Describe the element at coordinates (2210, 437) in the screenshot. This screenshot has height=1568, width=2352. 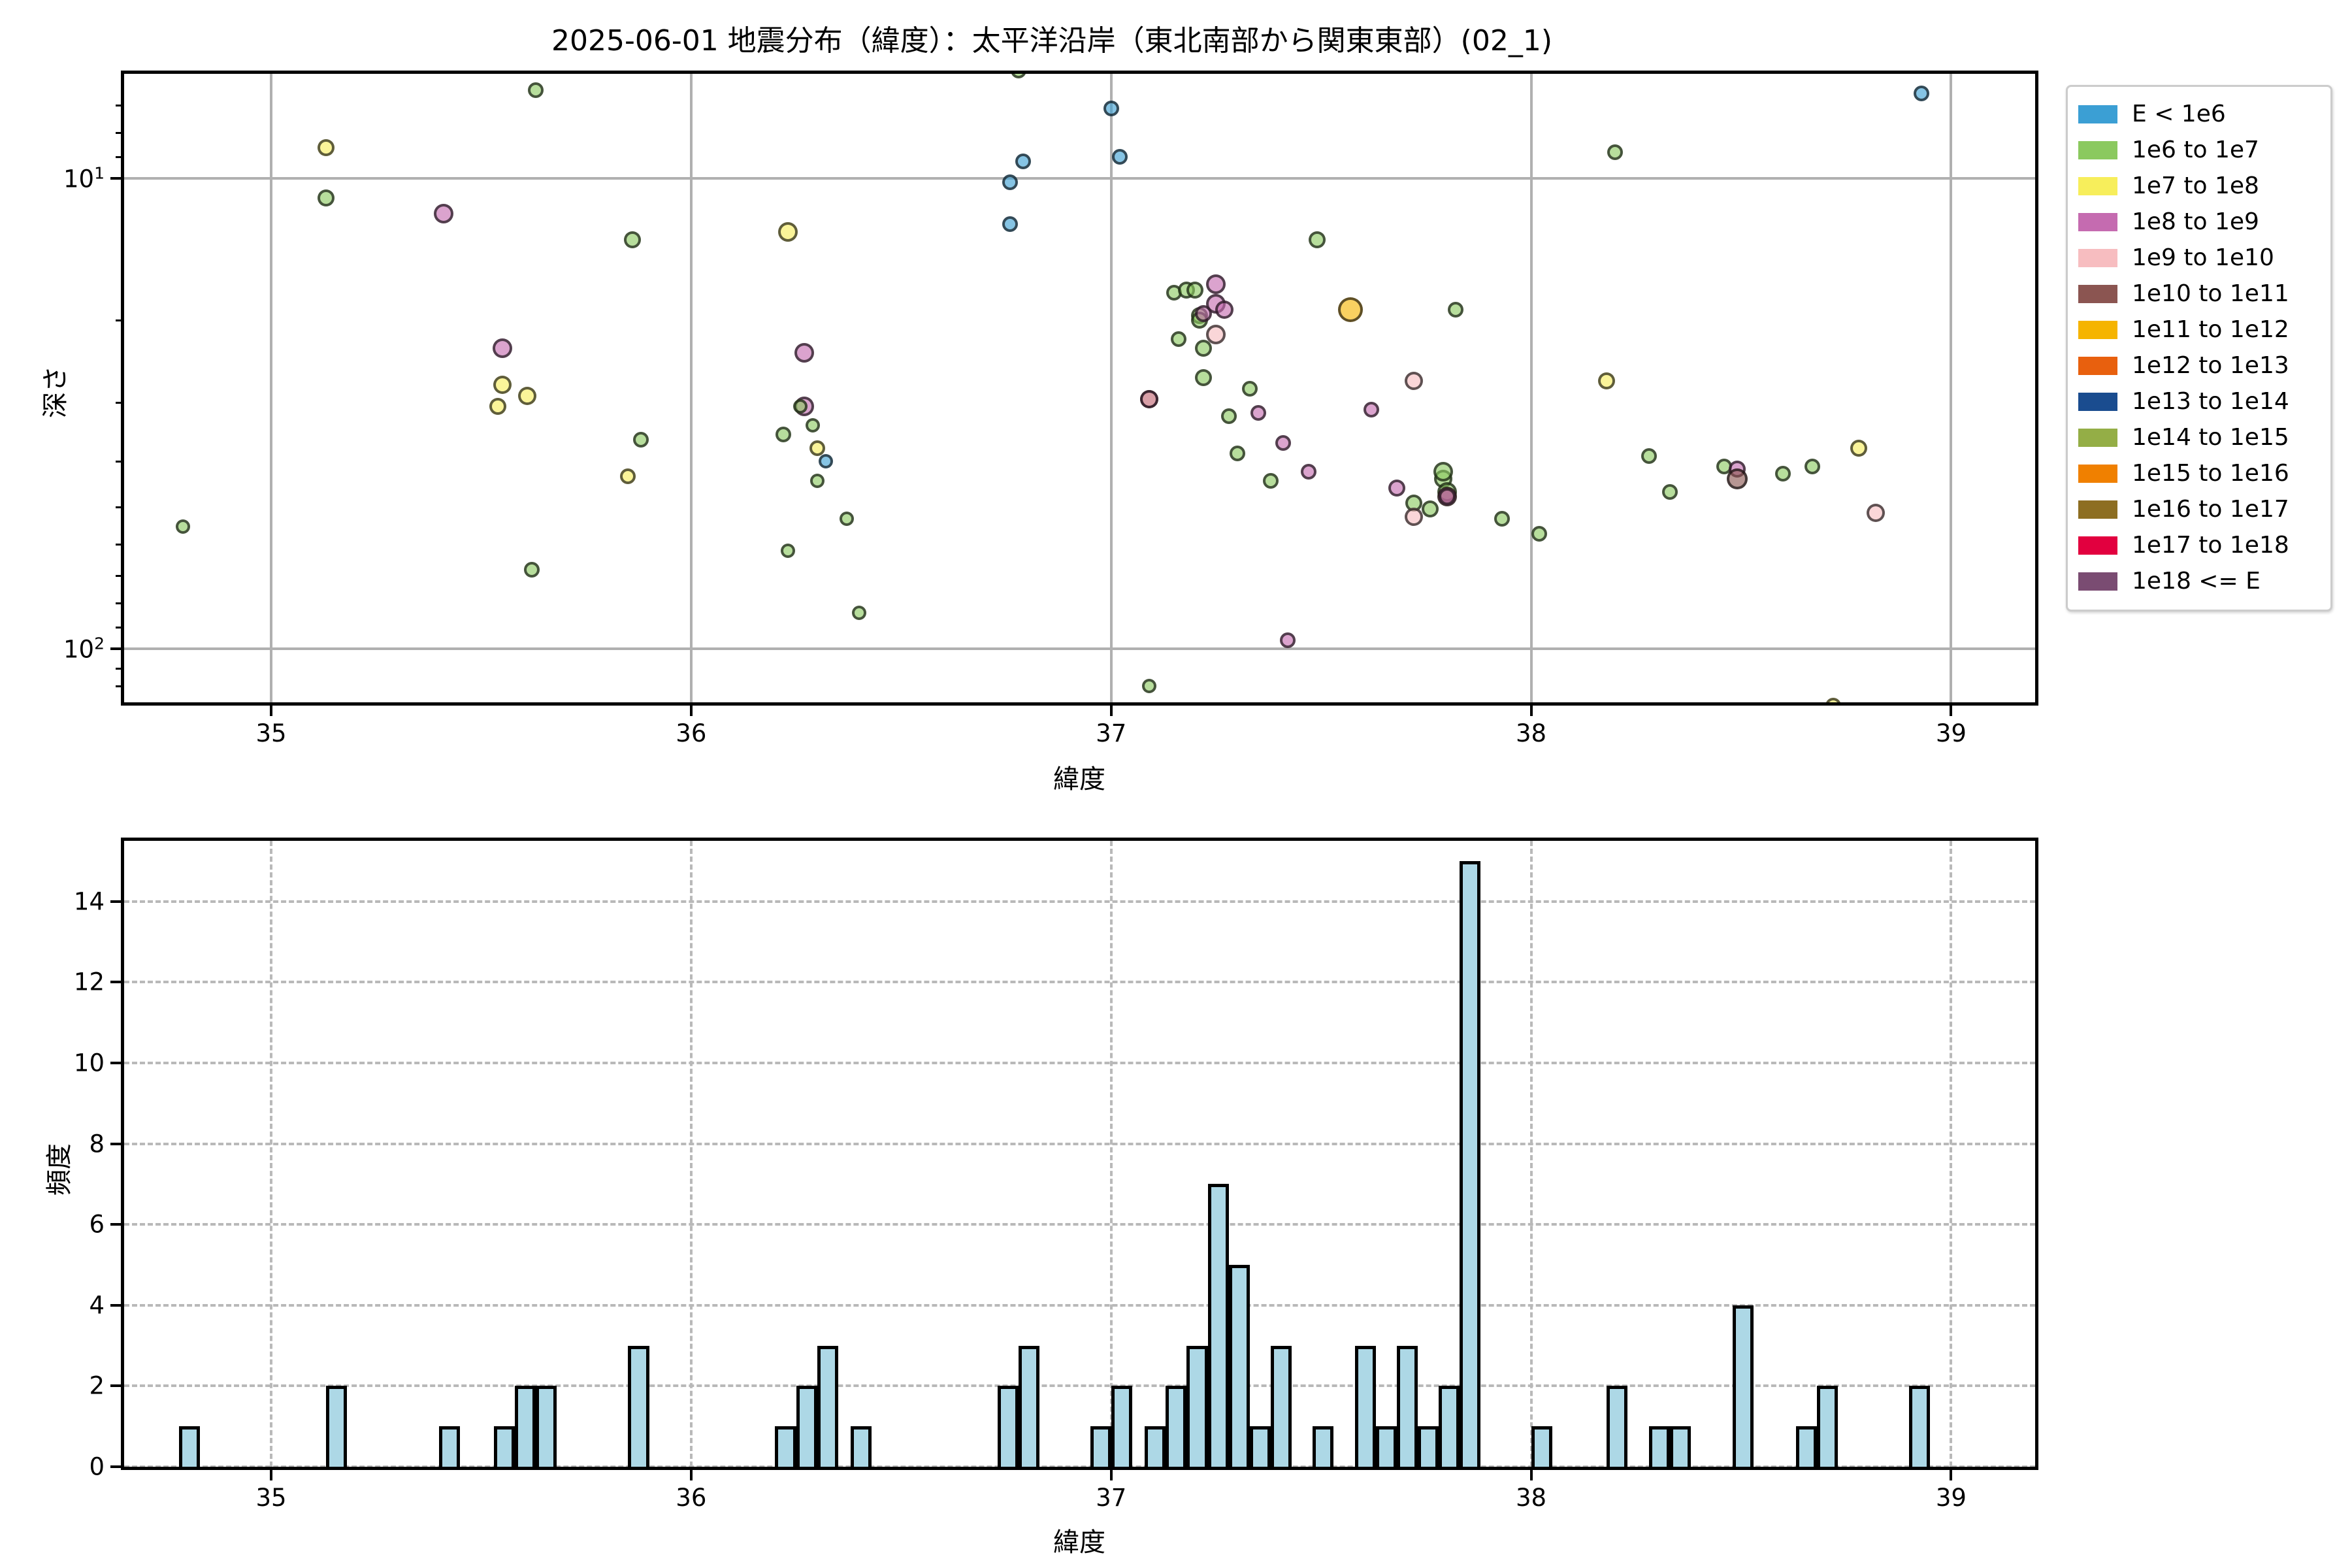
I see `legend-item-label: 1e14 to 1e15` at that location.